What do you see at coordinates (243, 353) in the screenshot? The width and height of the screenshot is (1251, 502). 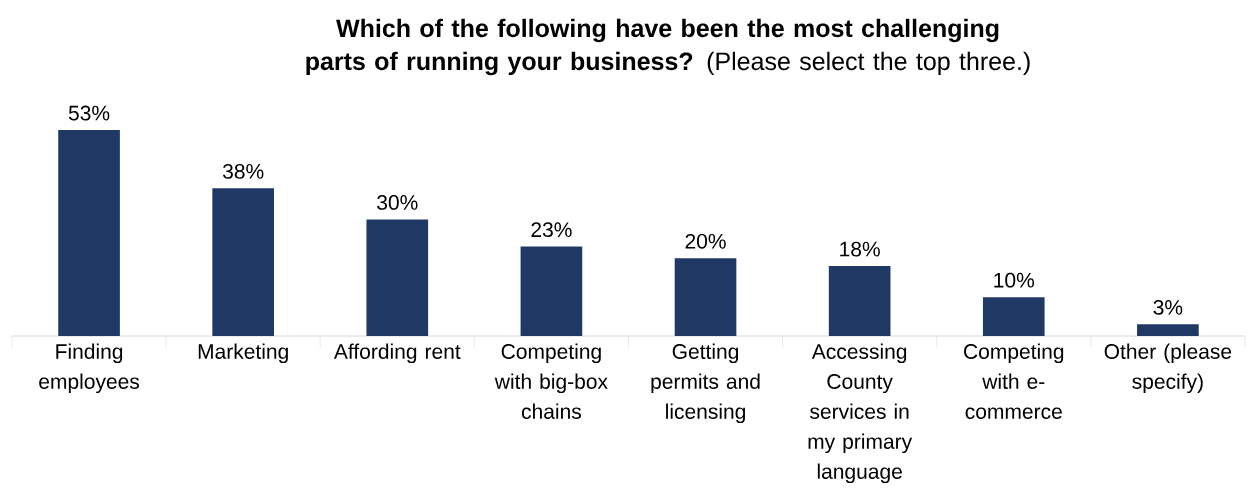 I see `x-tick-label: Marketing` at bounding box center [243, 353].